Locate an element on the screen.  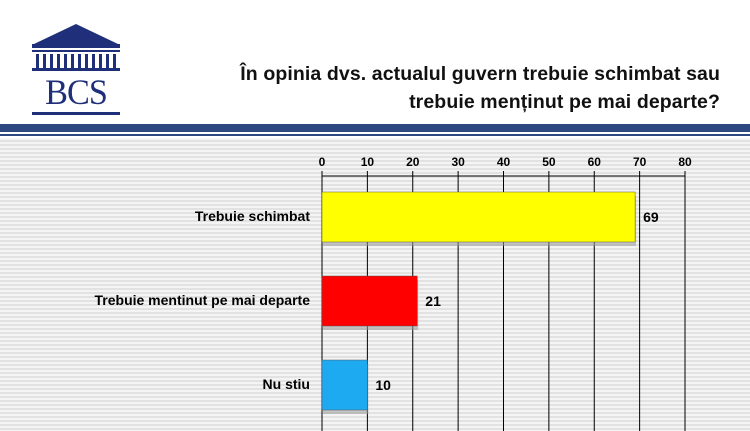
logo-text: BCS is located at coordinates (76, 92).